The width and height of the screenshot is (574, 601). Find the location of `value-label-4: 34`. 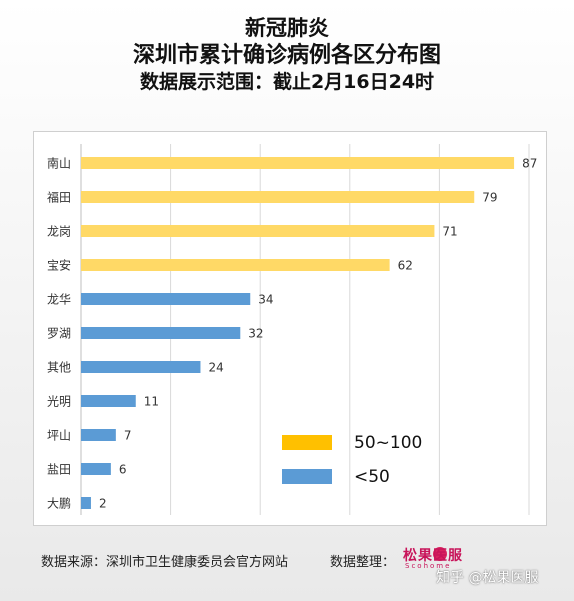

value-label-4: 34 is located at coordinates (265, 300).